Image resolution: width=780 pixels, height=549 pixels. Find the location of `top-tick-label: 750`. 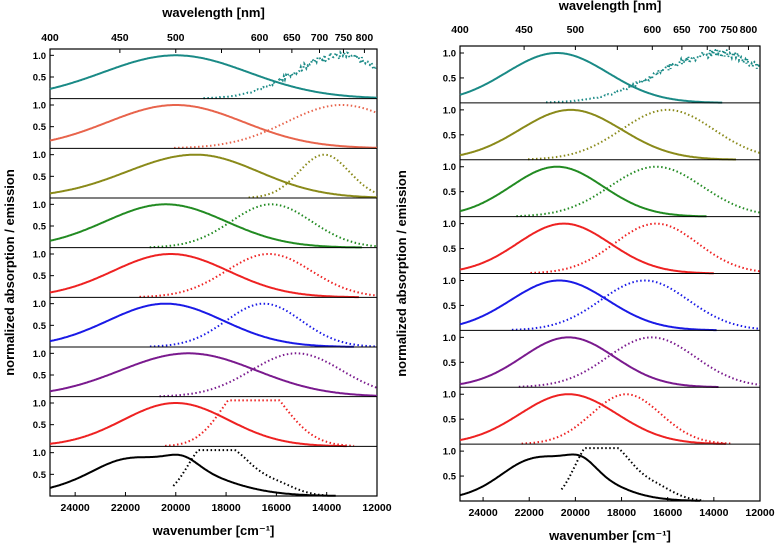

top-tick-label: 750 is located at coordinates (729, 30).